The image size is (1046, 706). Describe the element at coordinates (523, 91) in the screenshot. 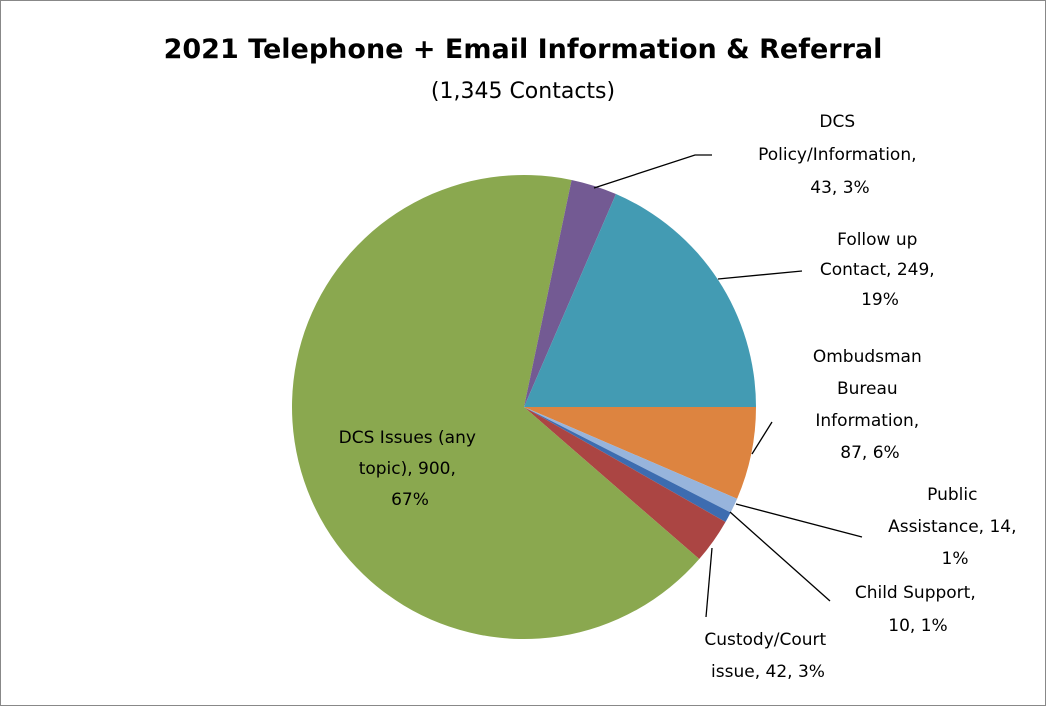

I see `chart-subtitle: (1,345 Contacts)` at that location.